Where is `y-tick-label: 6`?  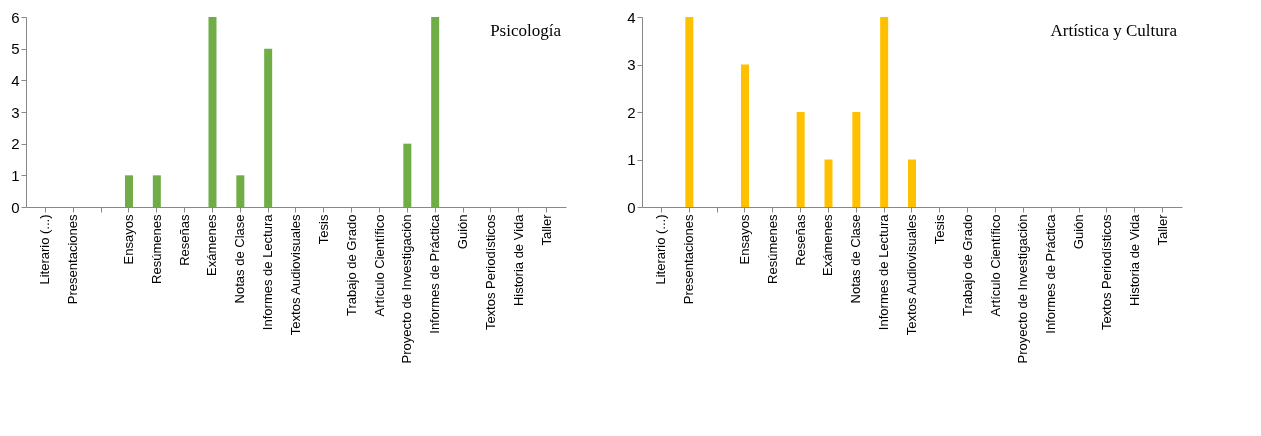
y-tick-label: 6 is located at coordinates (15, 17).